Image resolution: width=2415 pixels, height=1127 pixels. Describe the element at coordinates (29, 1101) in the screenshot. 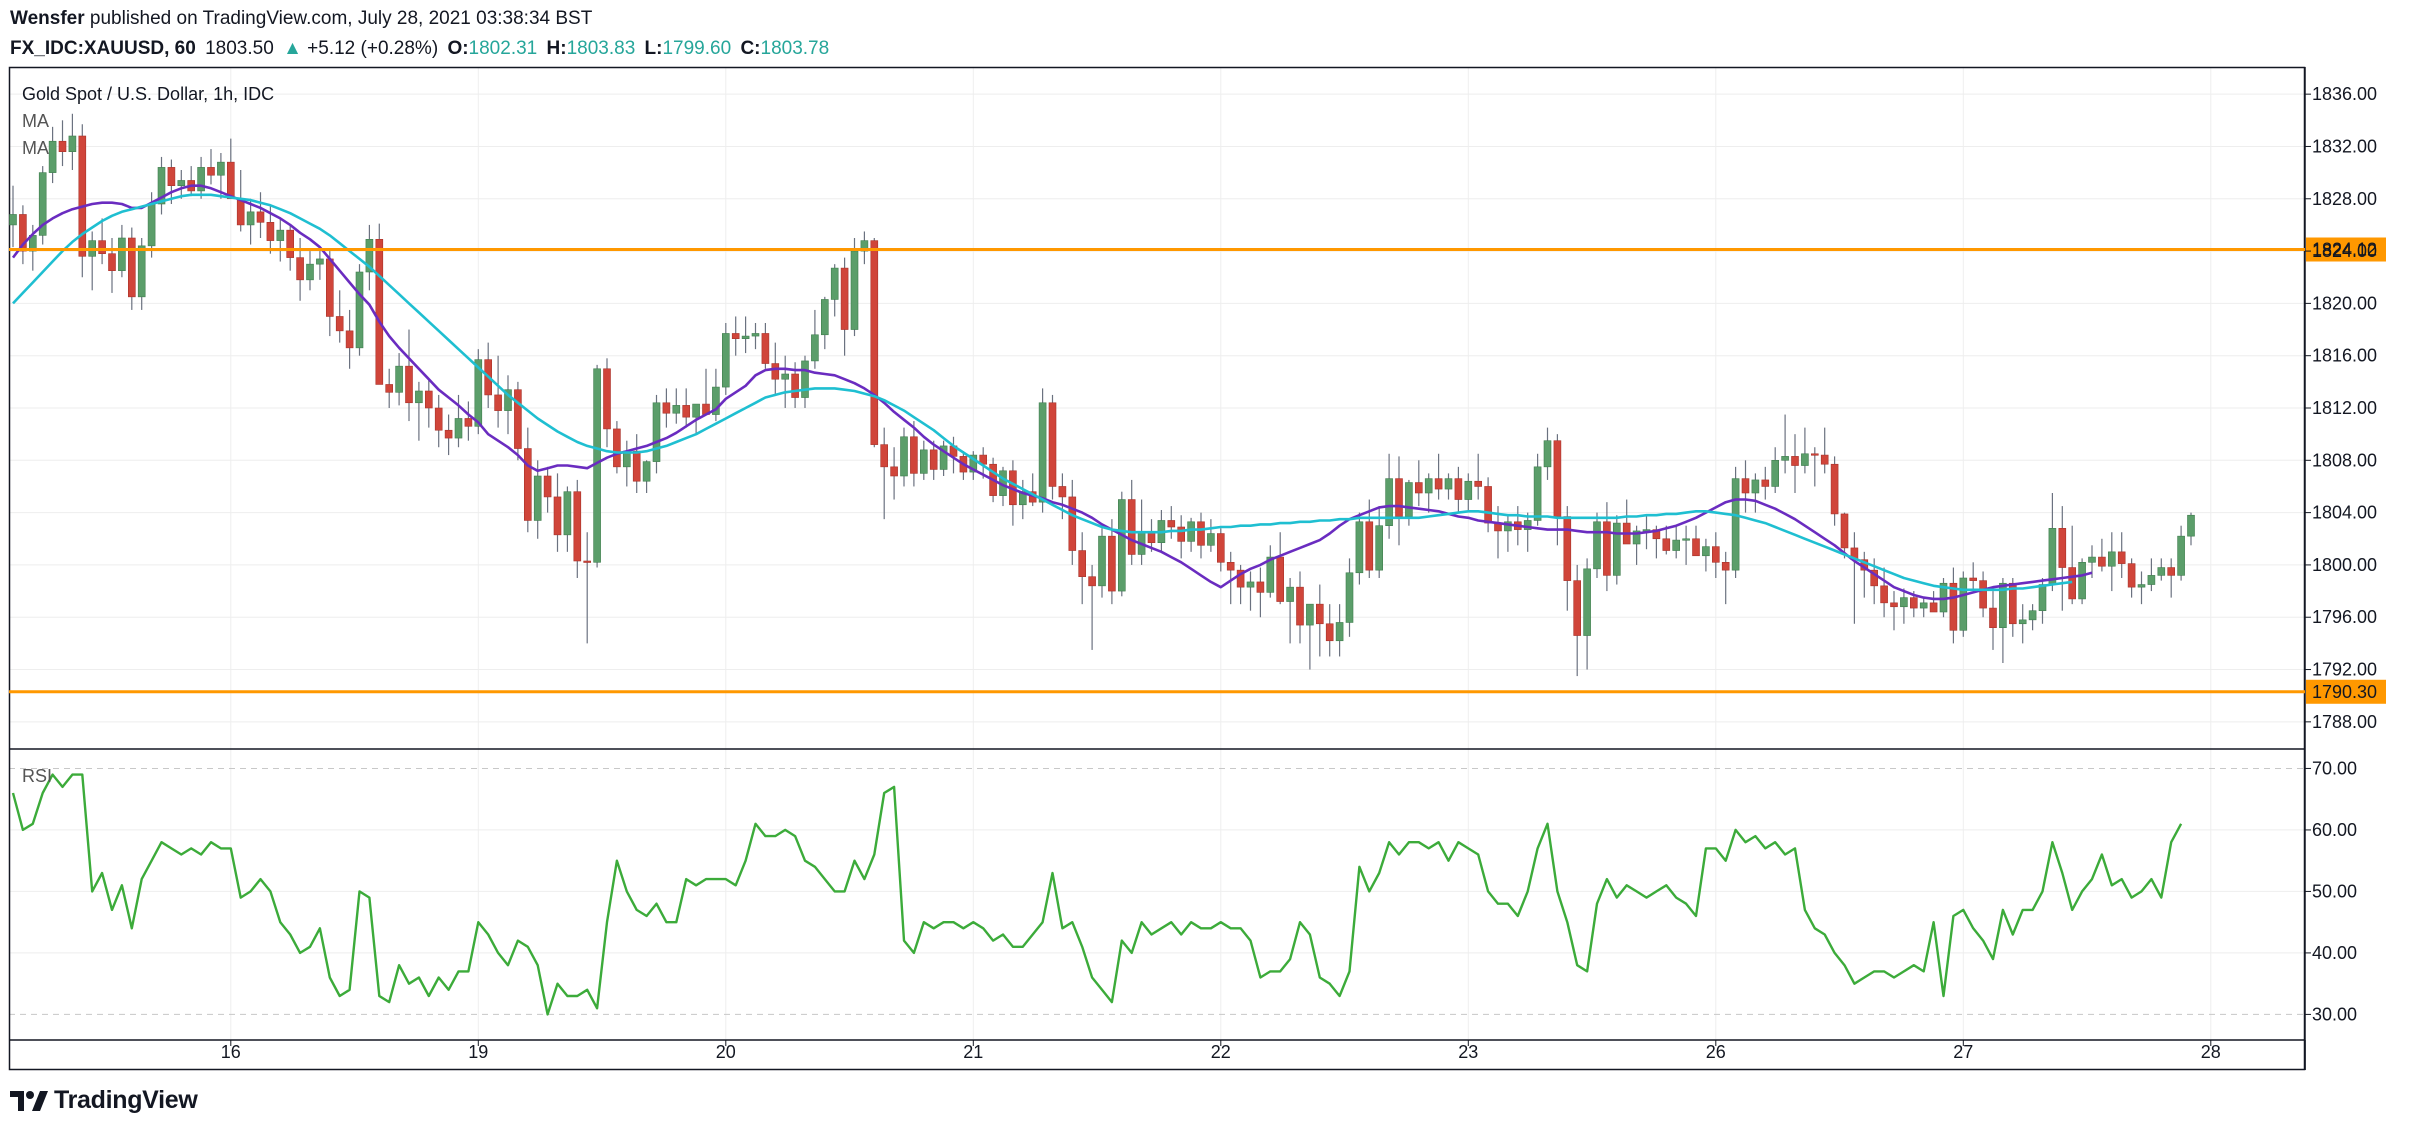

I see `tradingview-logo-icon` at that location.